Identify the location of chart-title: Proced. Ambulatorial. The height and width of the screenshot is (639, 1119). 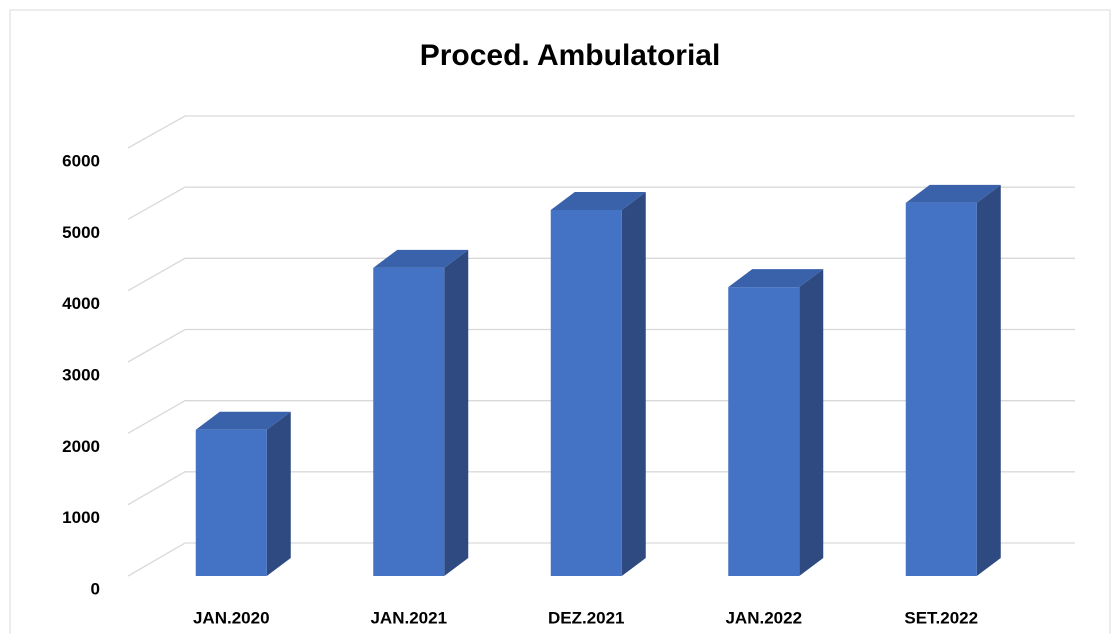
(570, 55).